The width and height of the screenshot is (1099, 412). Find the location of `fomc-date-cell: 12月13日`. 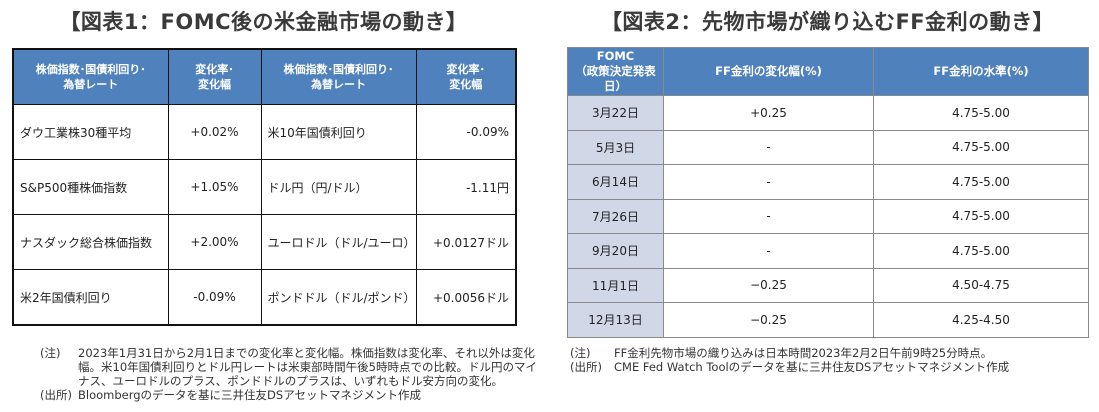

fomc-date-cell: 12月13日 is located at coordinates (615, 320).